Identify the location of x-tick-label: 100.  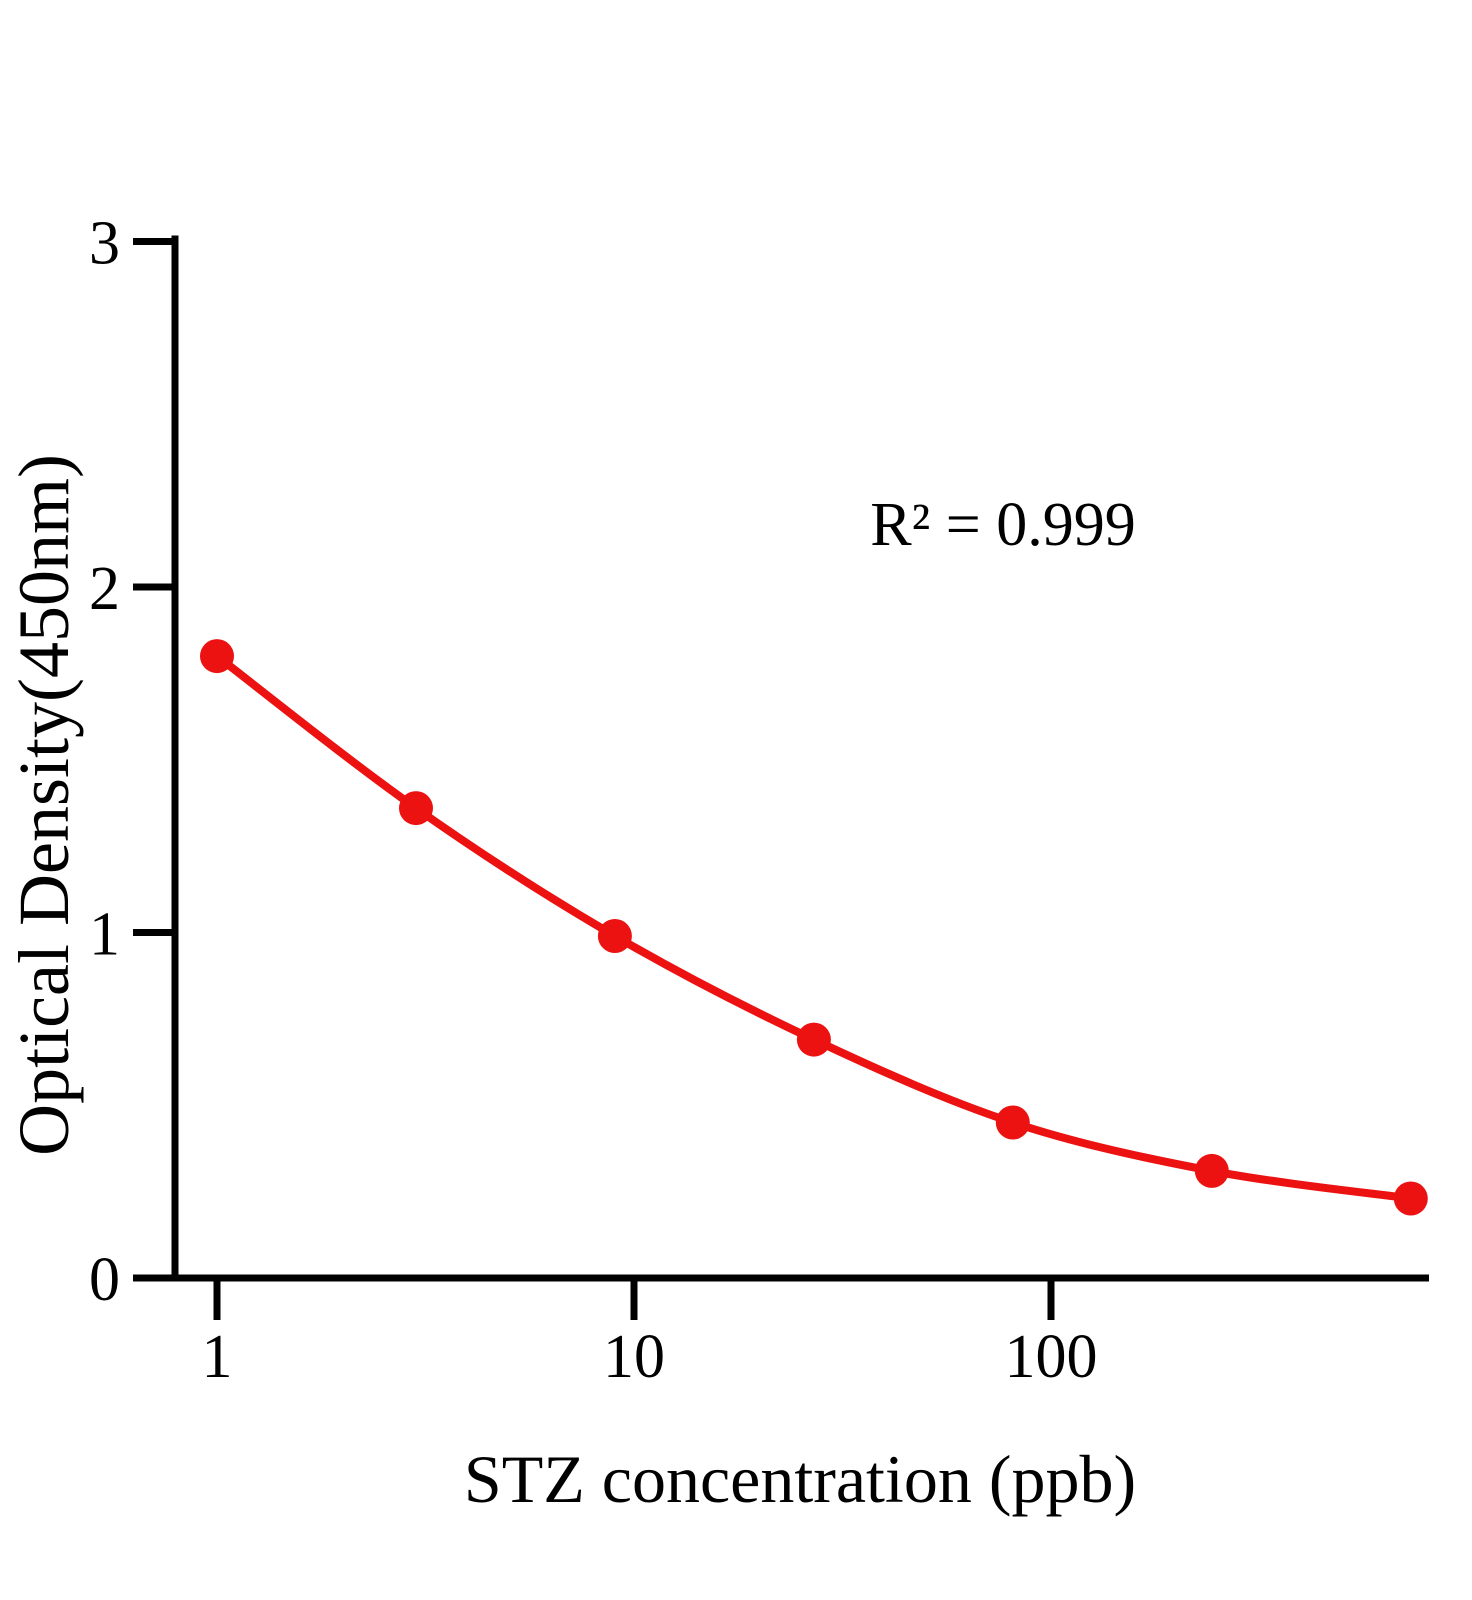
(1051, 1357).